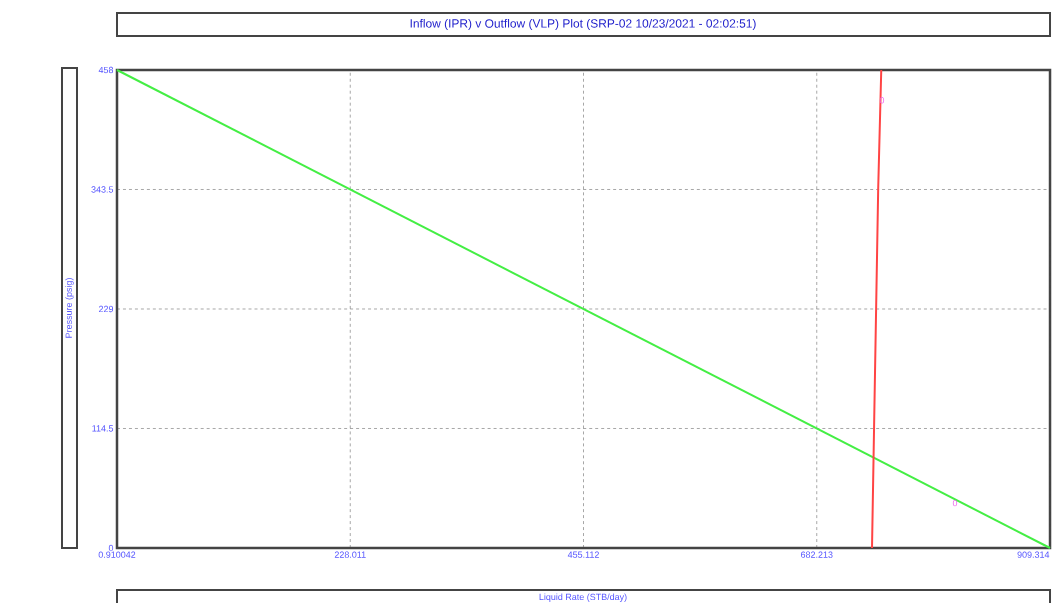  I want to click on chart-title: Inflow (IPR) v Outflow (VLP) Plot (SRP-02 10/23/2021 - 02:02:51), so click(583, 24).